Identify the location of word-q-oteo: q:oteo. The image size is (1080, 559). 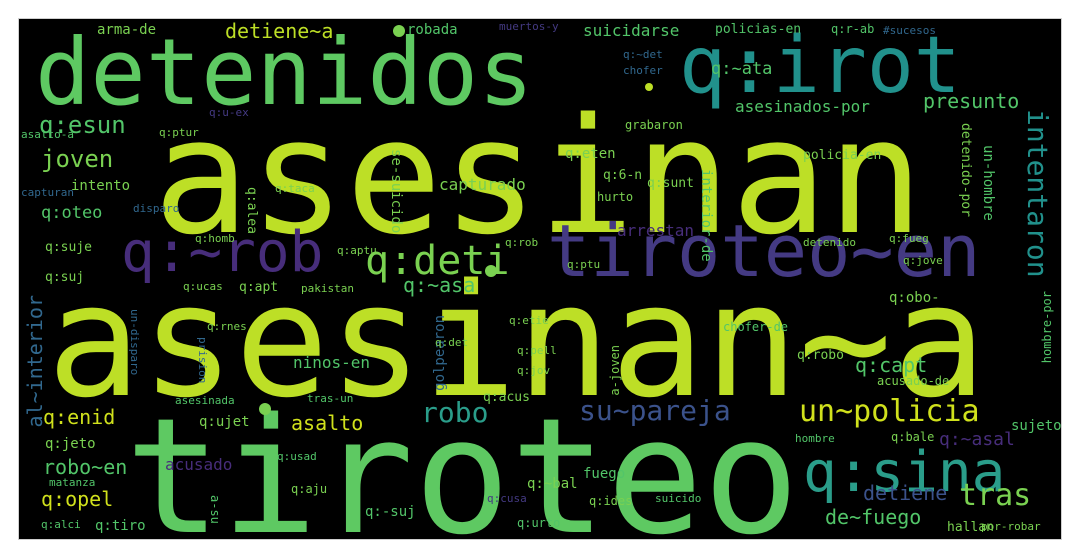
(72, 213).